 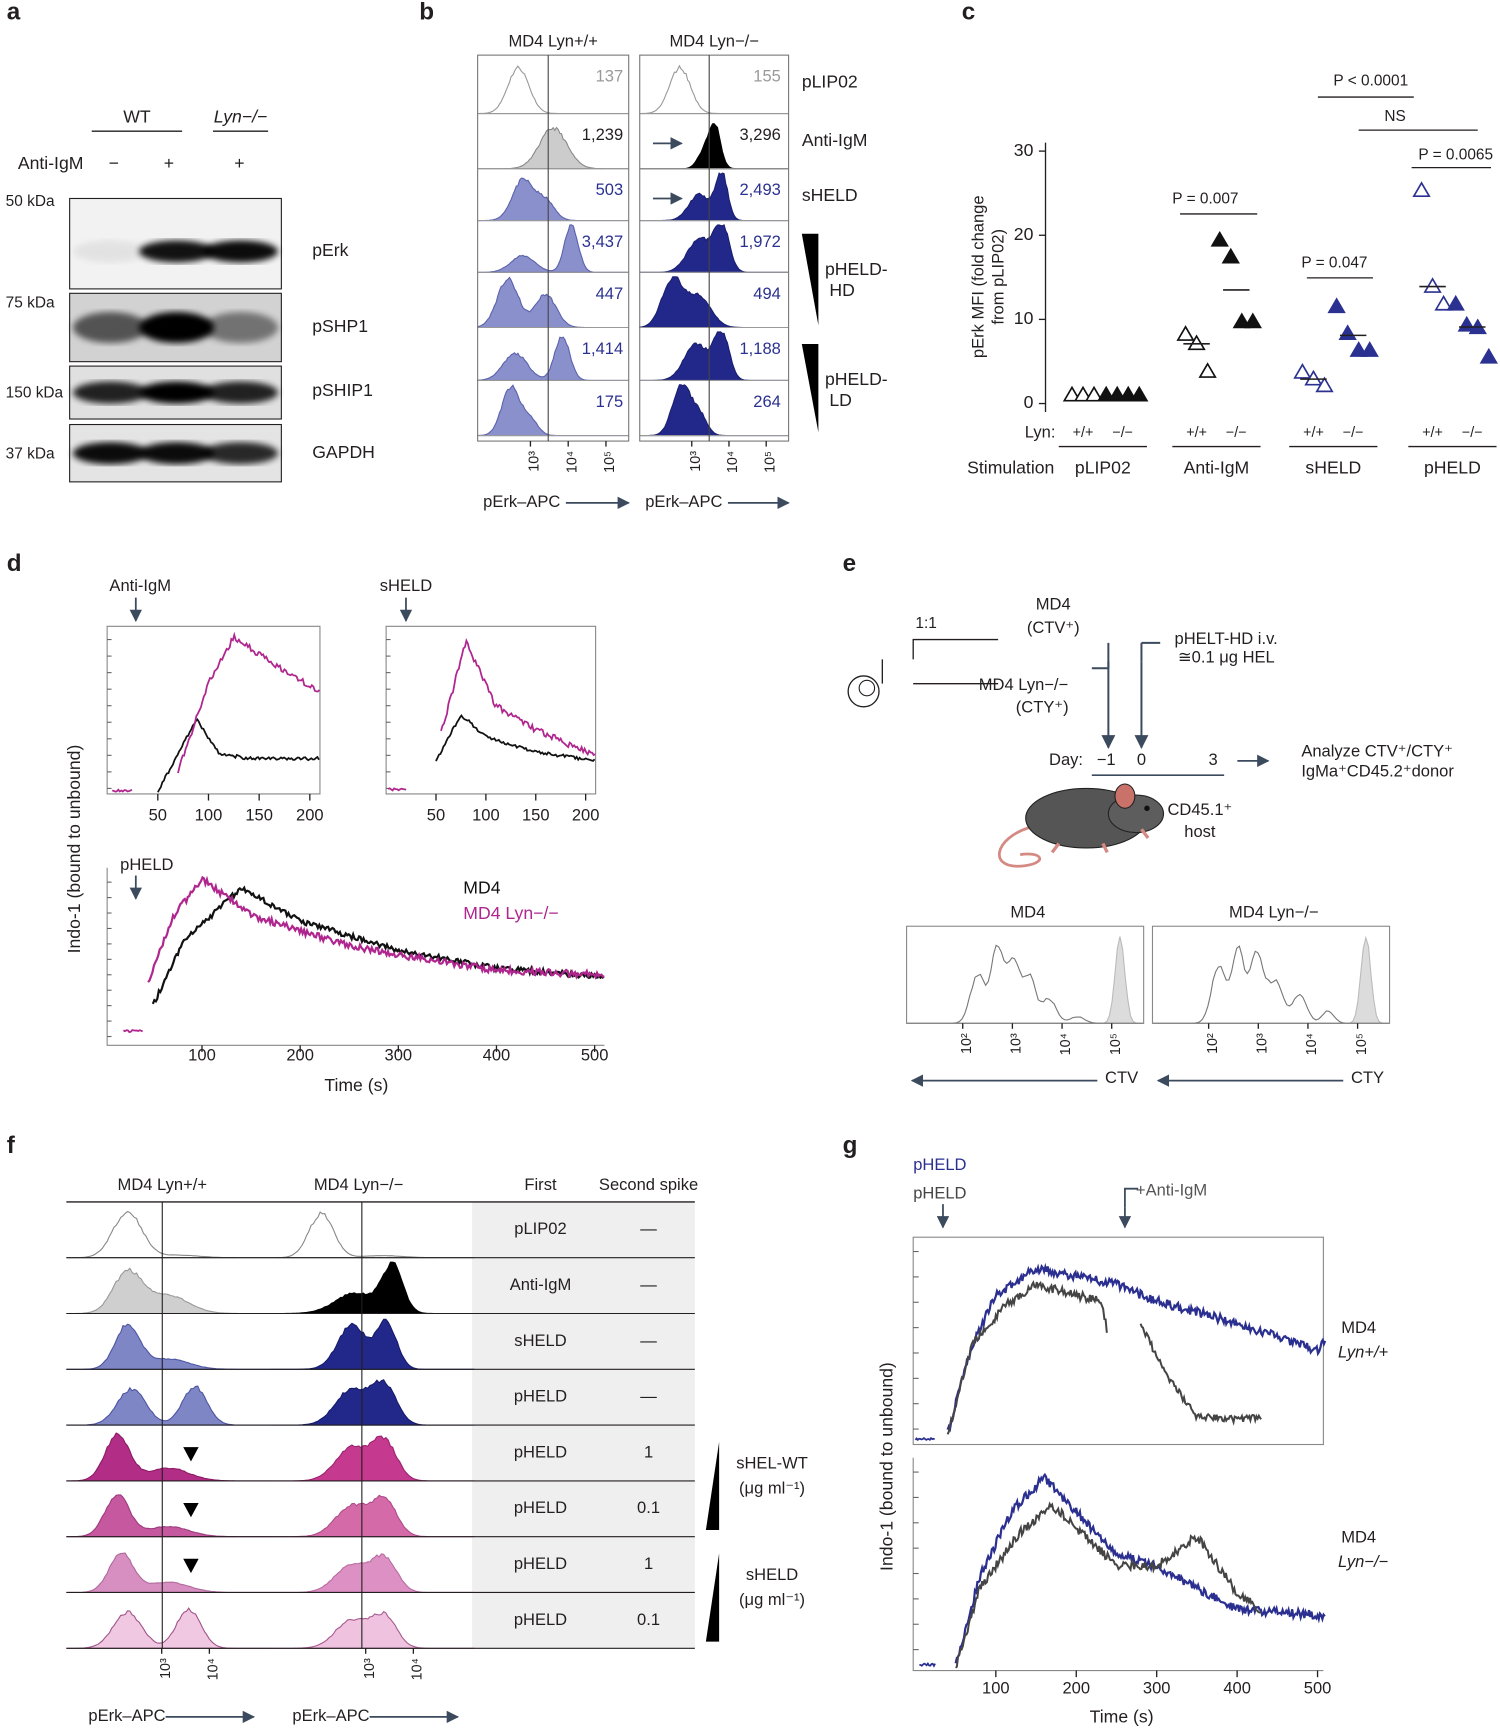 I want to click on label: (μg ml⁻¹), so click(x=772, y=1488).